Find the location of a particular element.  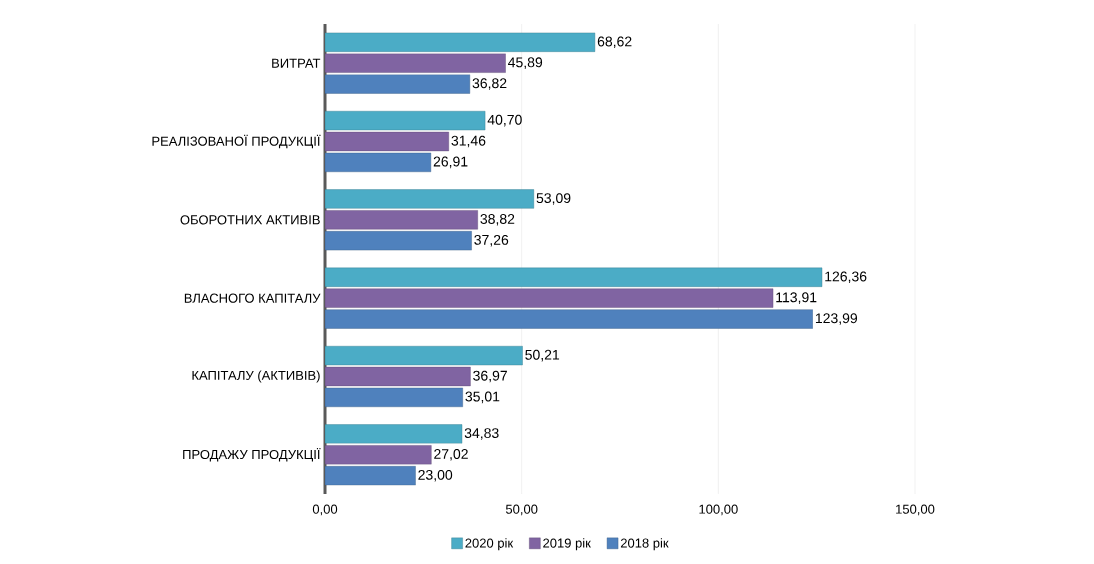

legend-label: 2019 рік is located at coordinates (567, 544).